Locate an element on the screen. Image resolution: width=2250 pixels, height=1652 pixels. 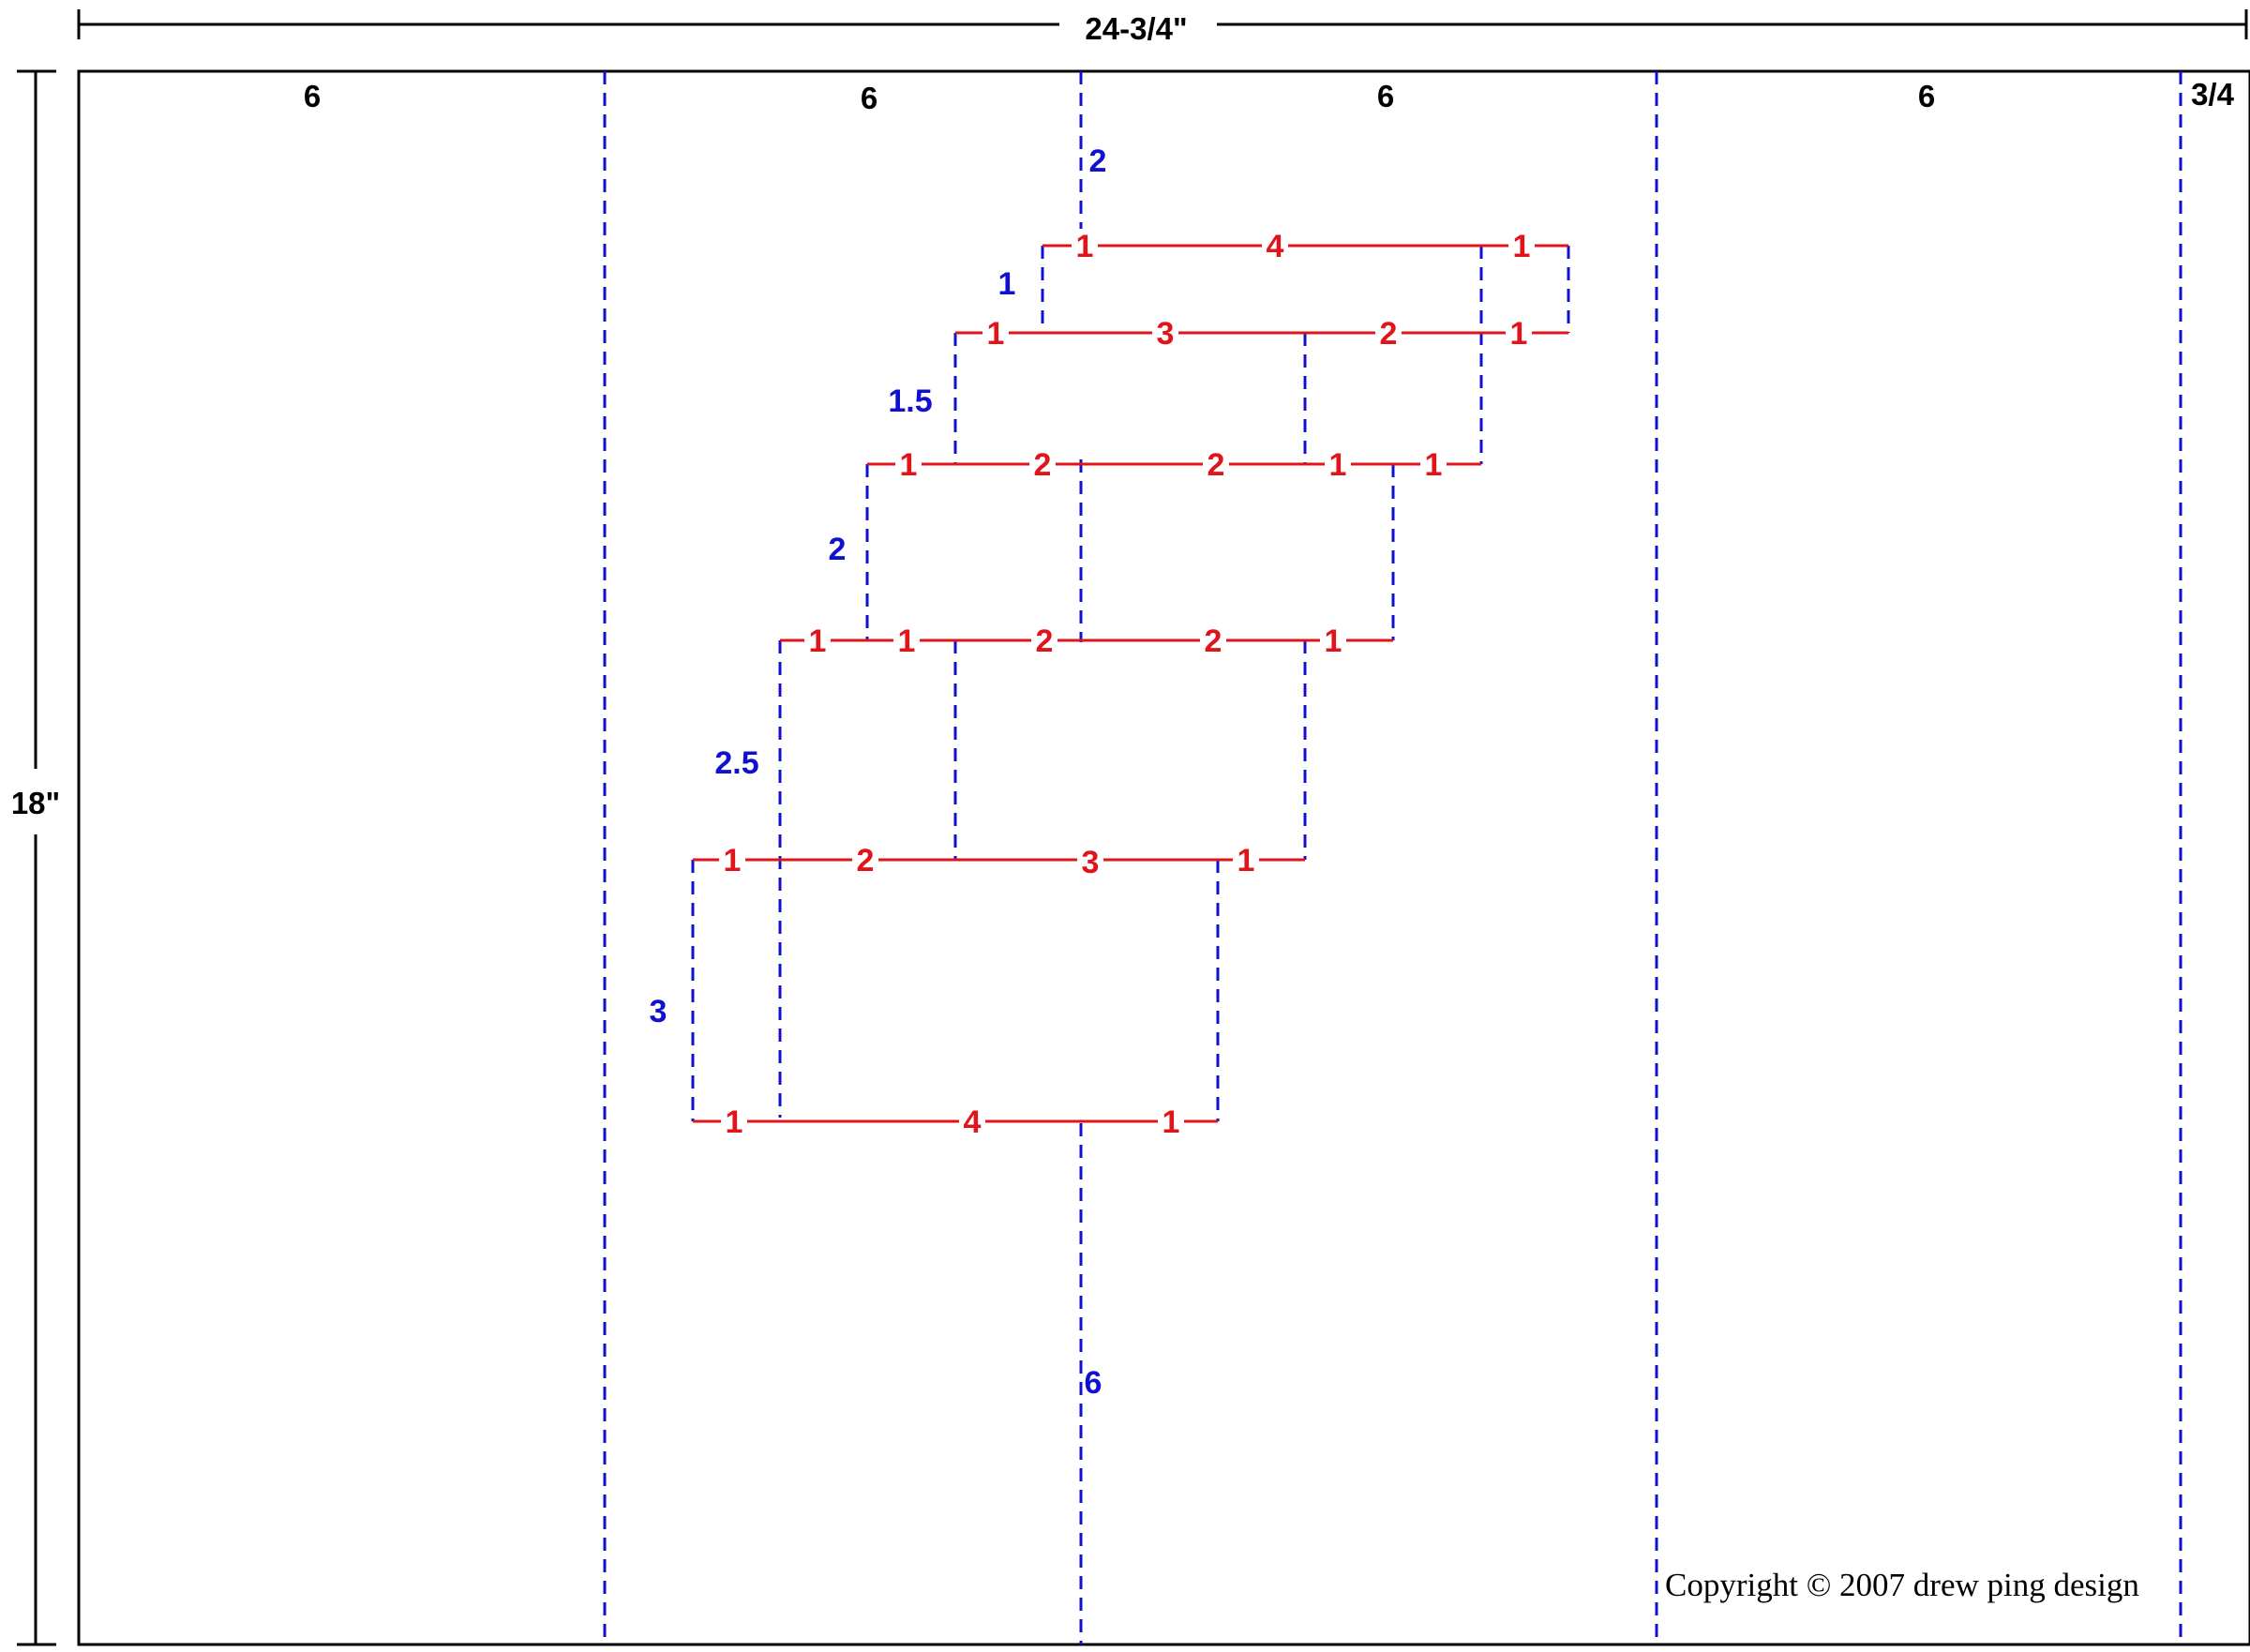
fold-depth-label: 1.5 is located at coordinates (910, 401).